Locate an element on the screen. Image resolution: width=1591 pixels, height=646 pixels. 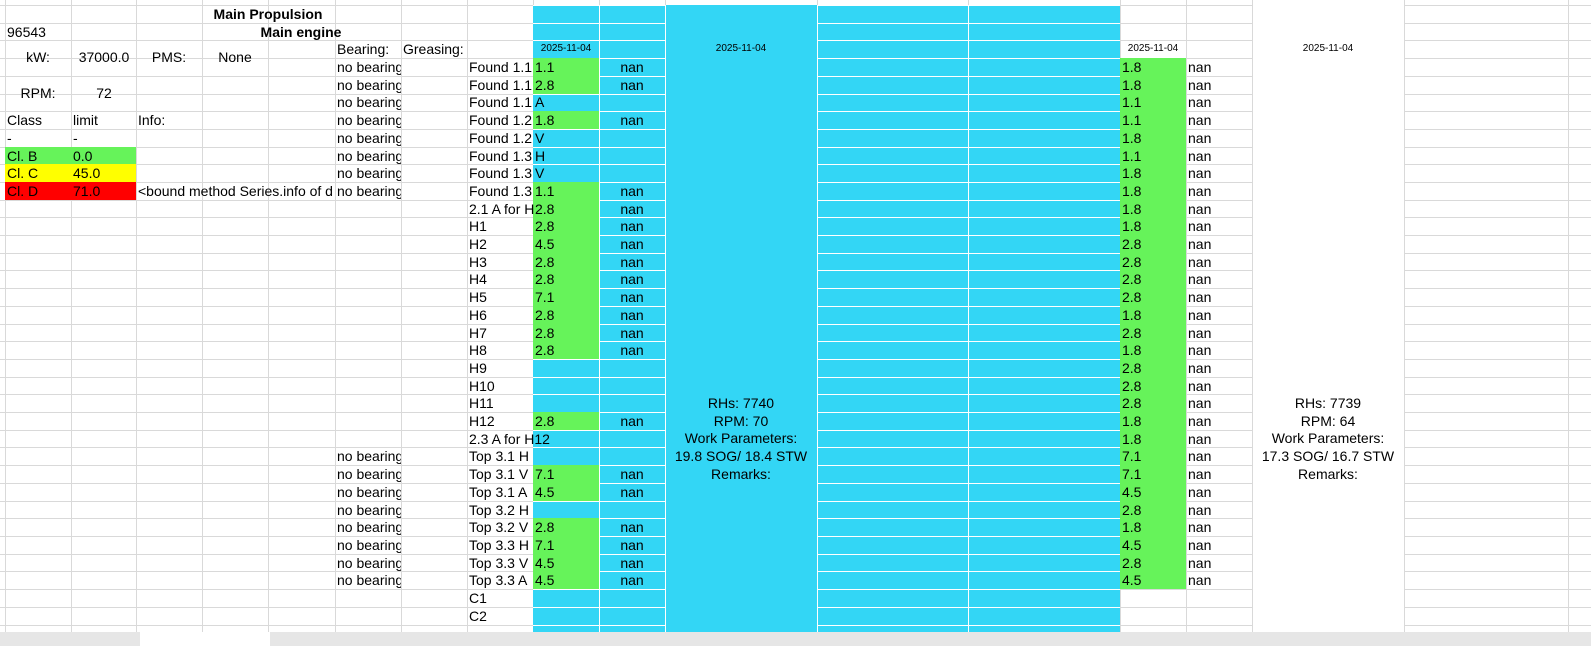
value-cell-2: 4.5 is located at coordinates (1153, 580).